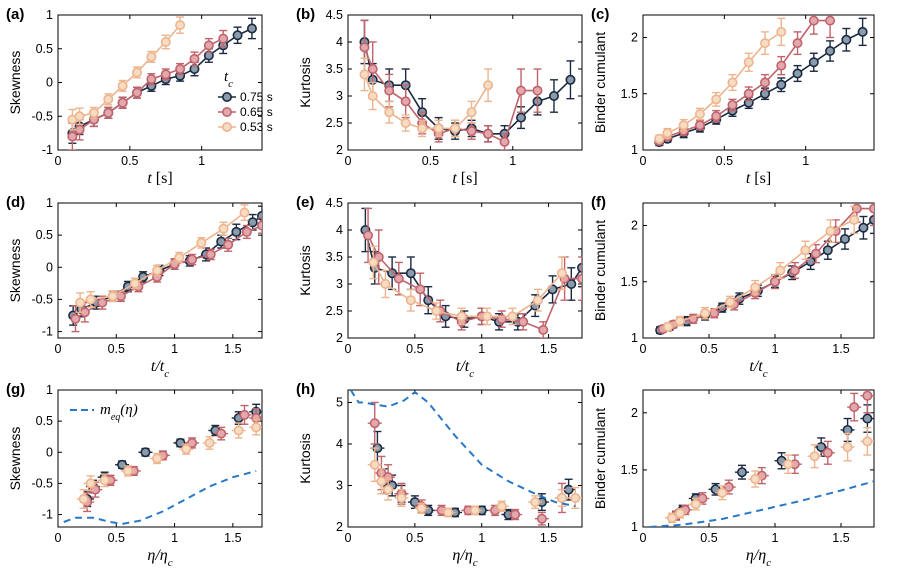  I want to click on eq-curve-line, so click(761, 503).